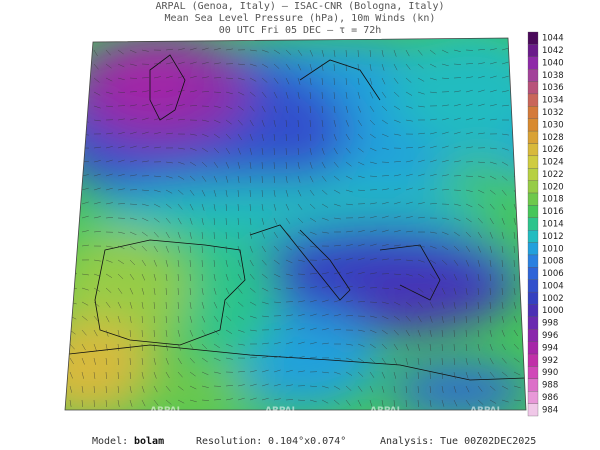 The width and height of the screenshot is (600, 450). Describe the element at coordinates (550, 361) in the screenshot. I see `colorbar-label: 992` at that location.